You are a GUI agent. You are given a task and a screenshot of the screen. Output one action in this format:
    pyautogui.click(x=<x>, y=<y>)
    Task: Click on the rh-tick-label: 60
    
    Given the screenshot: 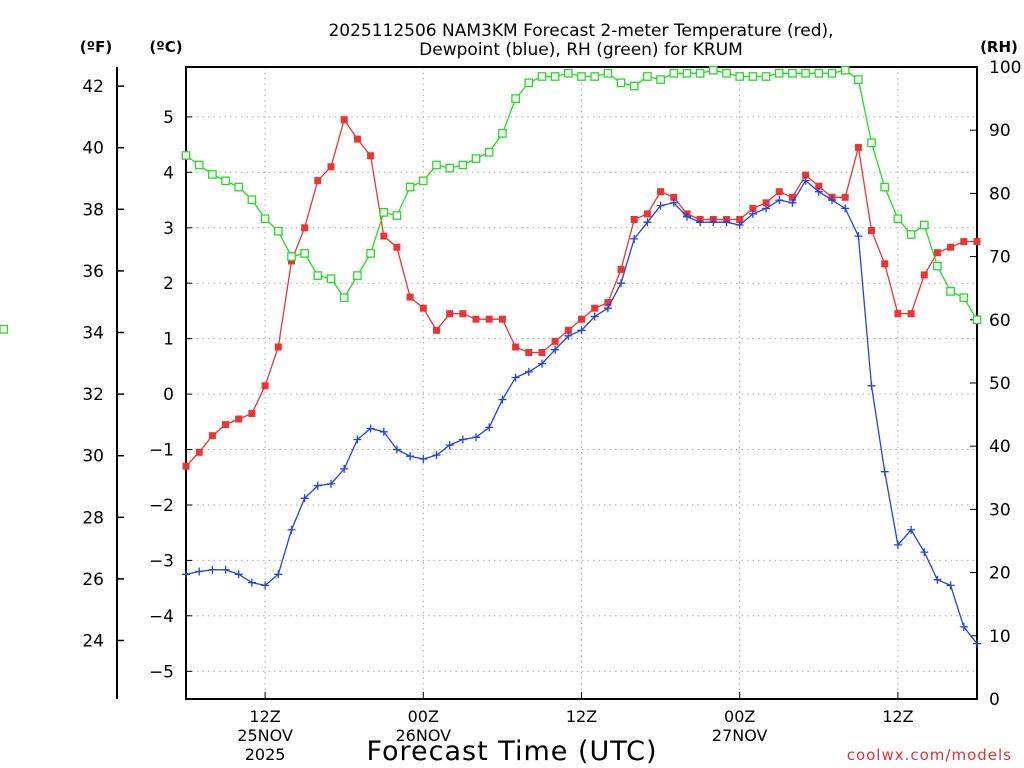 What is the action you would take?
    pyautogui.click(x=1000, y=321)
    